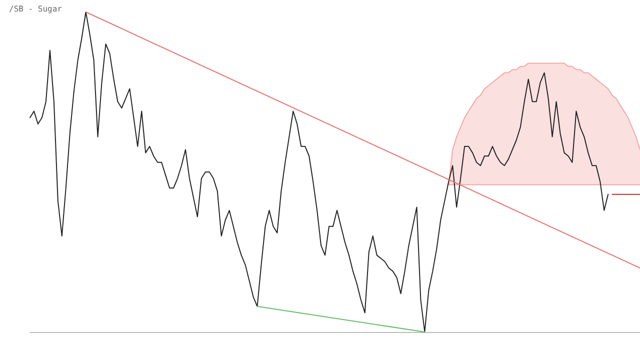 The image size is (640, 345). What do you see at coordinates (35, 9) in the screenshot?
I see `chart-title: /SB - Sugar` at bounding box center [35, 9].